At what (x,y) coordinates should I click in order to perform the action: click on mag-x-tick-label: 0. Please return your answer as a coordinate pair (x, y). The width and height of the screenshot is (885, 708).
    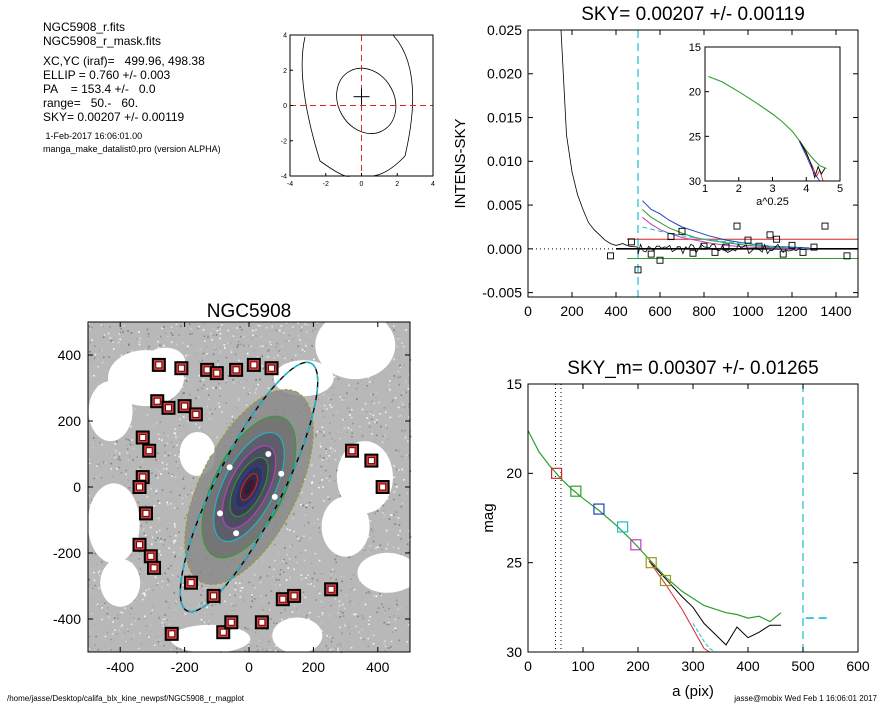
    Looking at the image, I should click on (528, 666).